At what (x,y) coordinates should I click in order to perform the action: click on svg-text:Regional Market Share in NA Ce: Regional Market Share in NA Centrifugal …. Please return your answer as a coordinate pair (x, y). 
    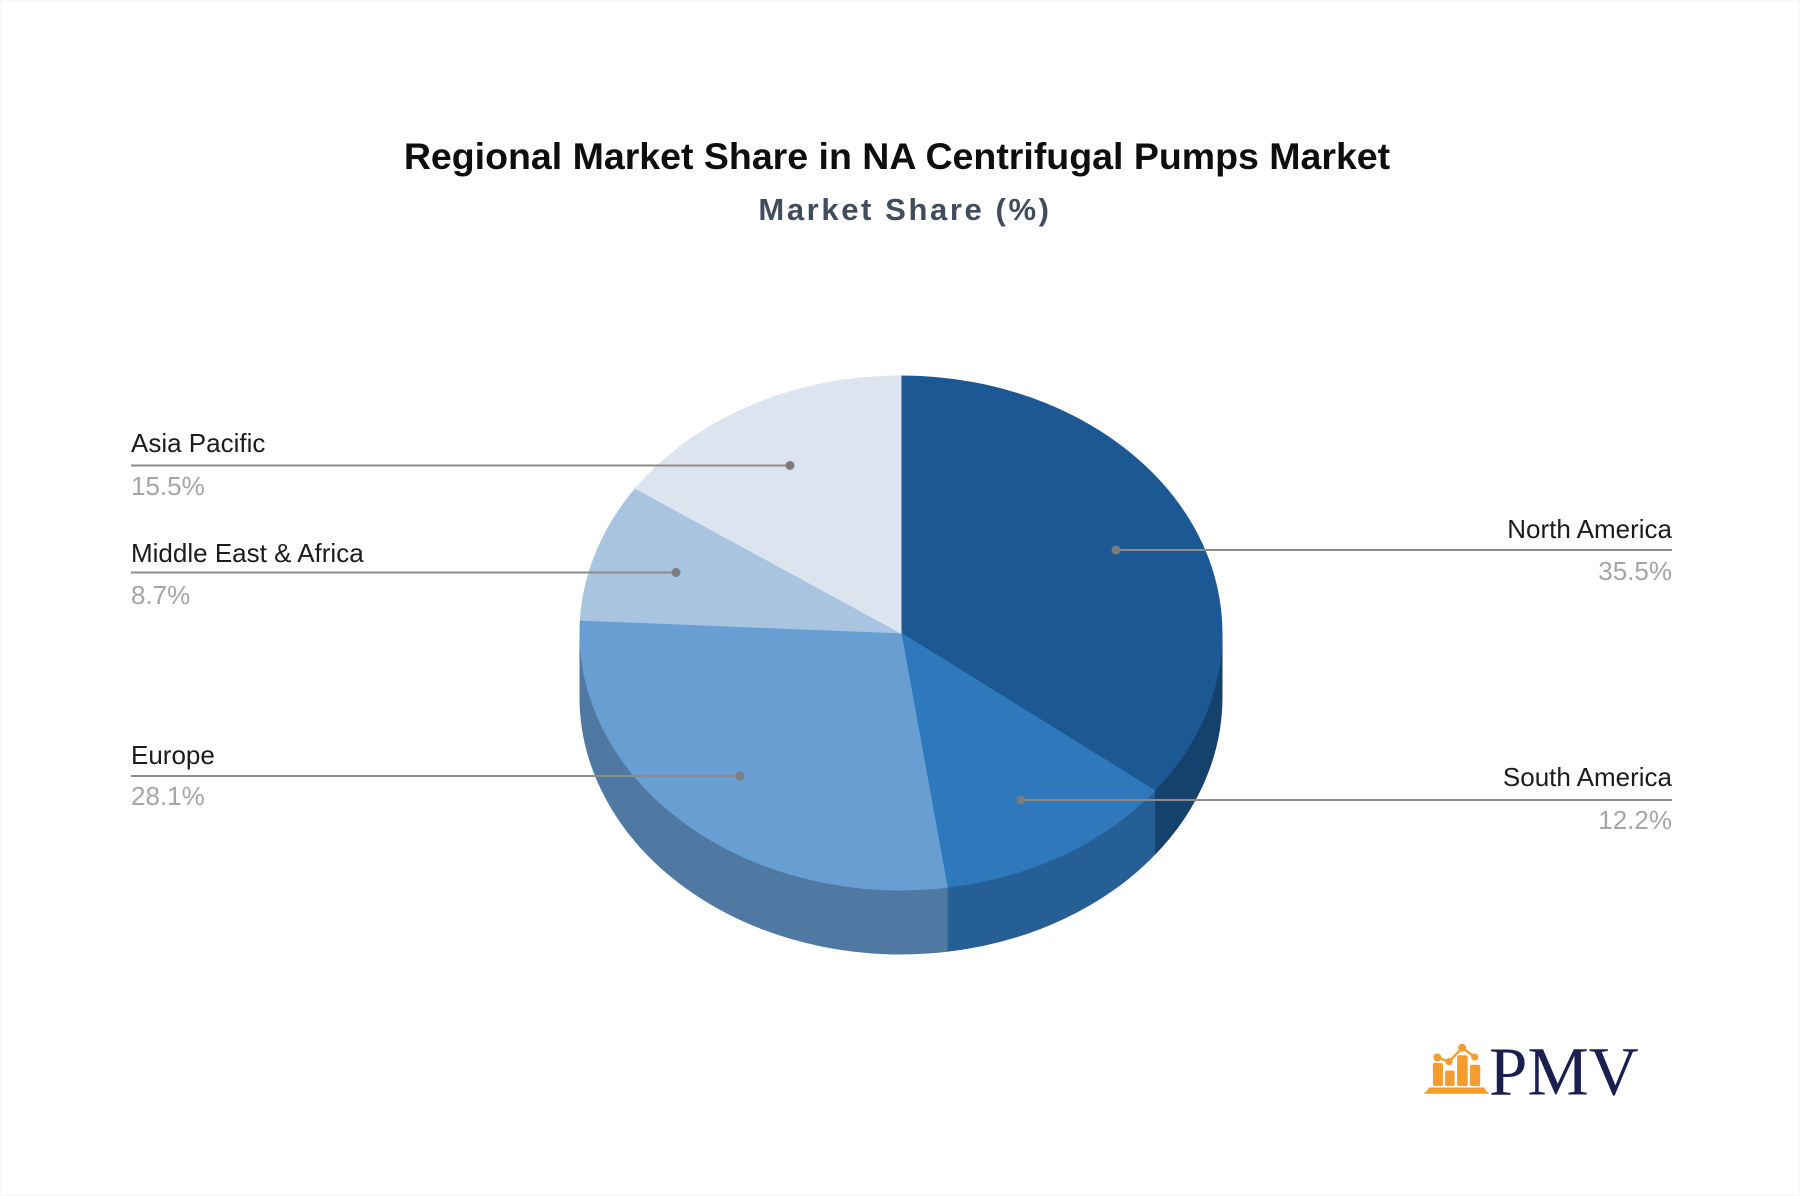
    Looking at the image, I should click on (897, 156).